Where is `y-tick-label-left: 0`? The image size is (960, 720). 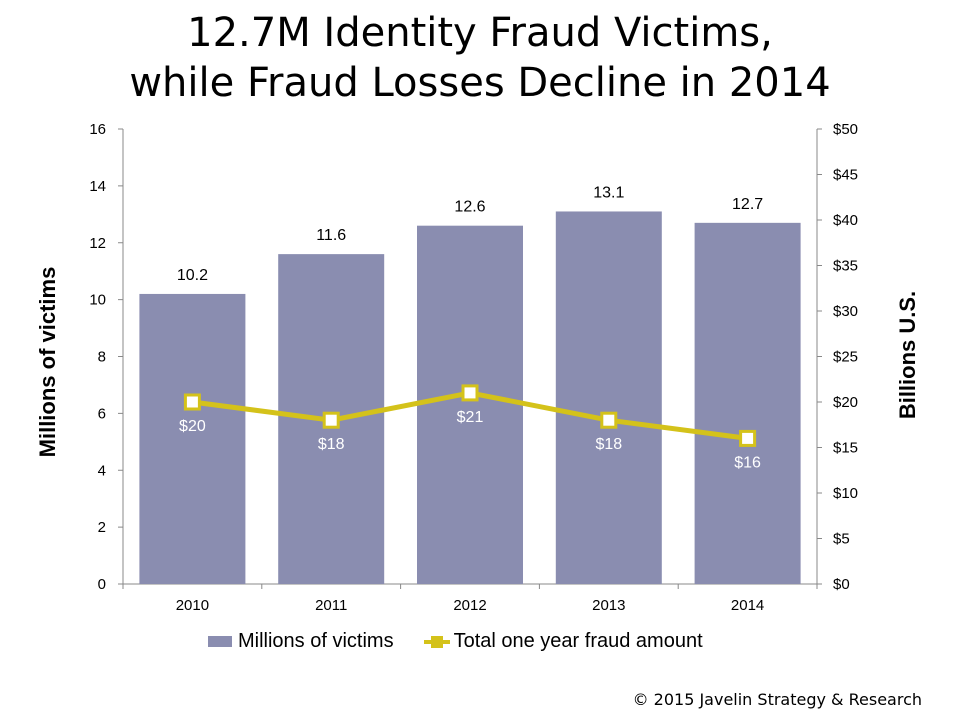
y-tick-label-left: 0 is located at coordinates (102, 584).